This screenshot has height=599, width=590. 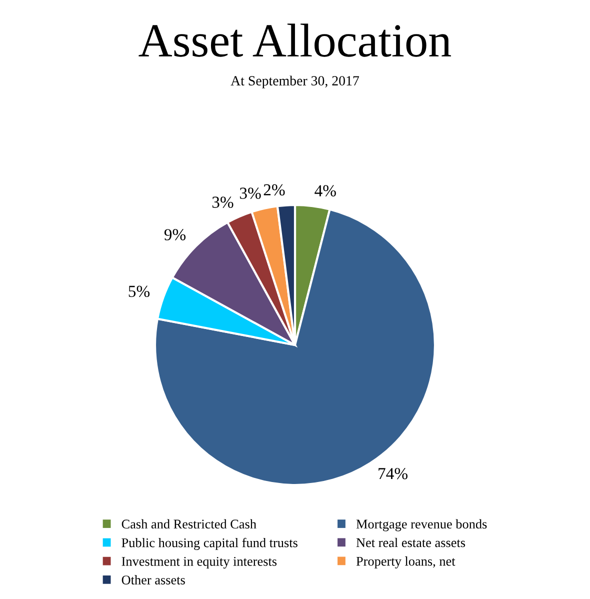 I want to click on legend-label: Other assets, so click(x=153, y=579).